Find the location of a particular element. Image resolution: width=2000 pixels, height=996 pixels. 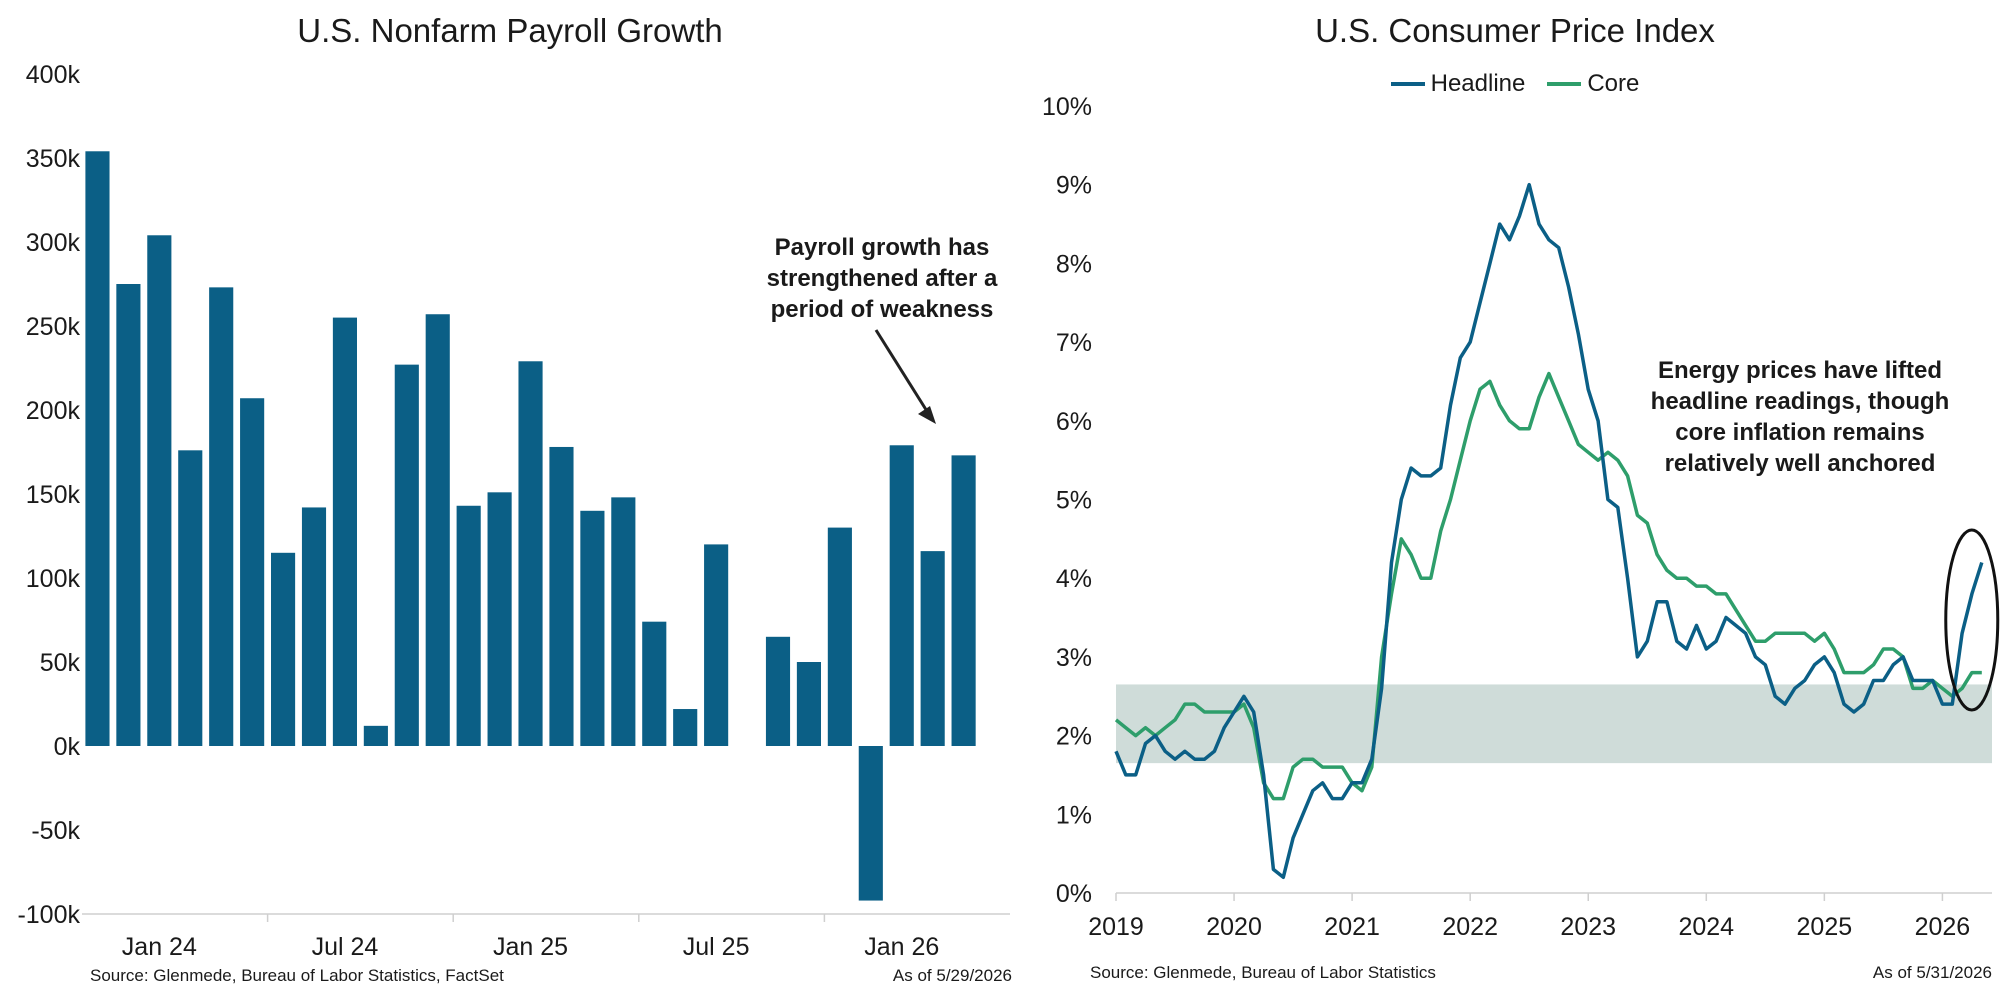

cpi-as-of: As of 5/31/2026 is located at coordinates (1932, 972).